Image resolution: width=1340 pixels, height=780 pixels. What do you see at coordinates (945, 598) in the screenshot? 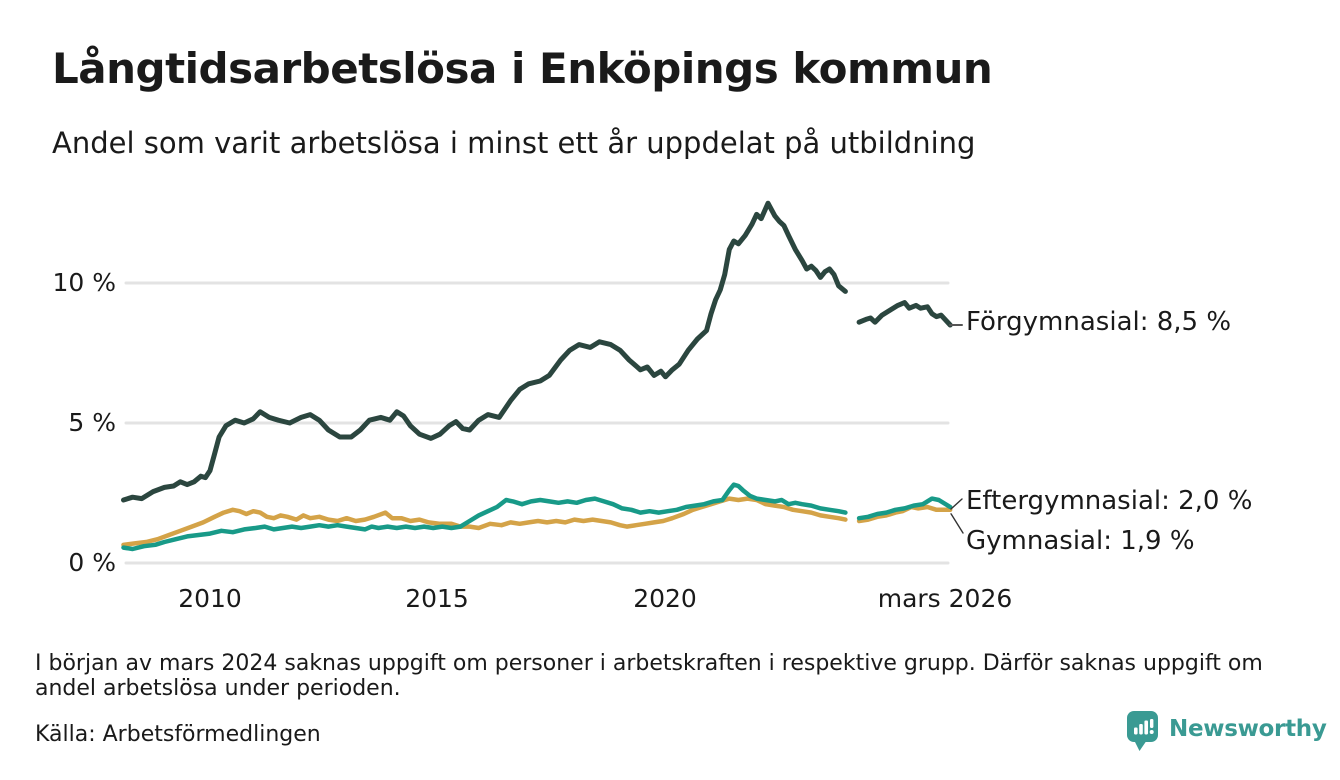
I see `x-axis-tick-mars-2026: mars 2026` at bounding box center [945, 598].